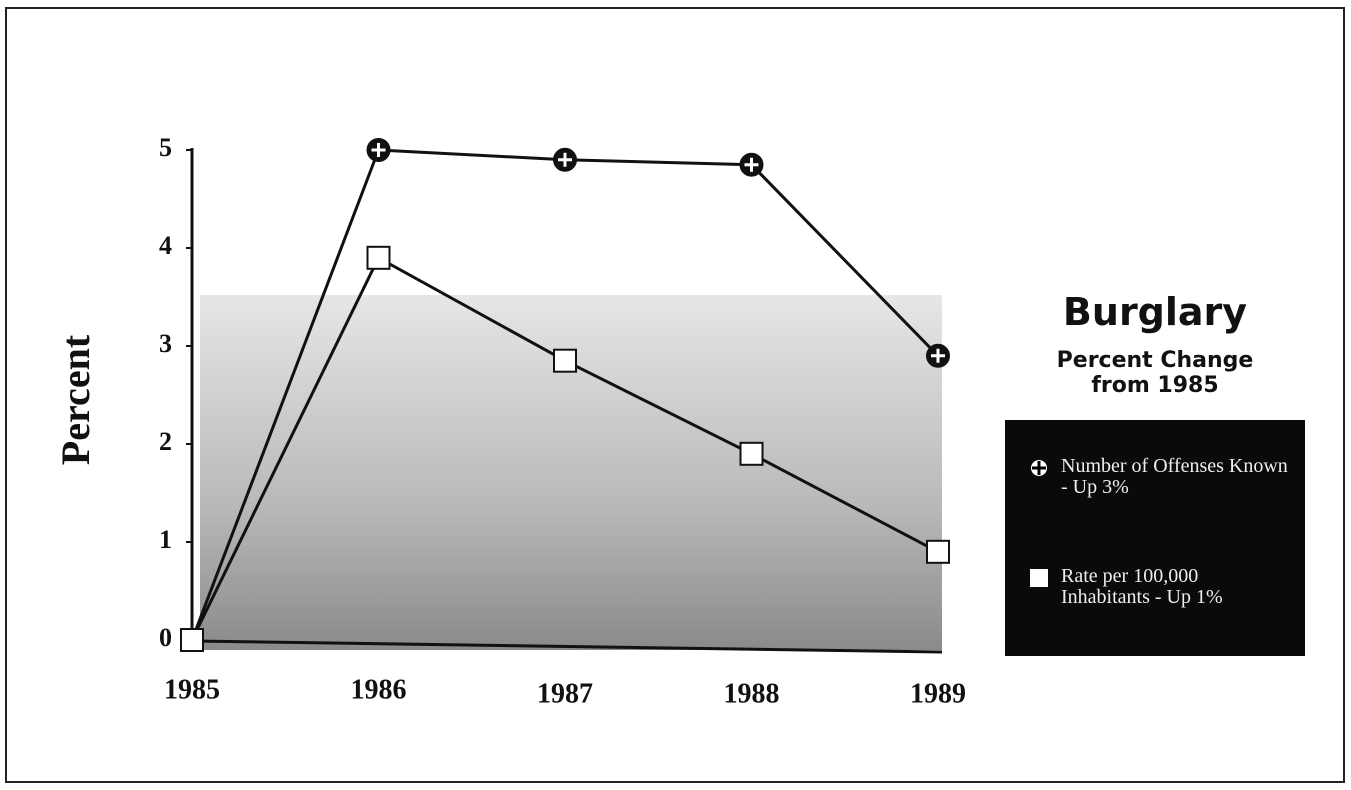 The image size is (1351, 790). Describe the element at coordinates (165, 539) in the screenshot. I see `y-tick-label: 1` at that location.